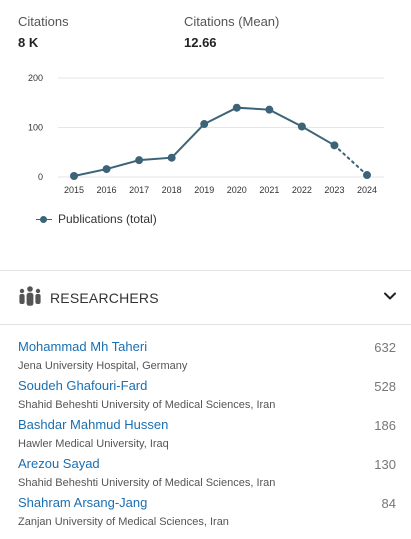  What do you see at coordinates (28, 42) in the screenshot?
I see `citations-value: 8 K` at bounding box center [28, 42].